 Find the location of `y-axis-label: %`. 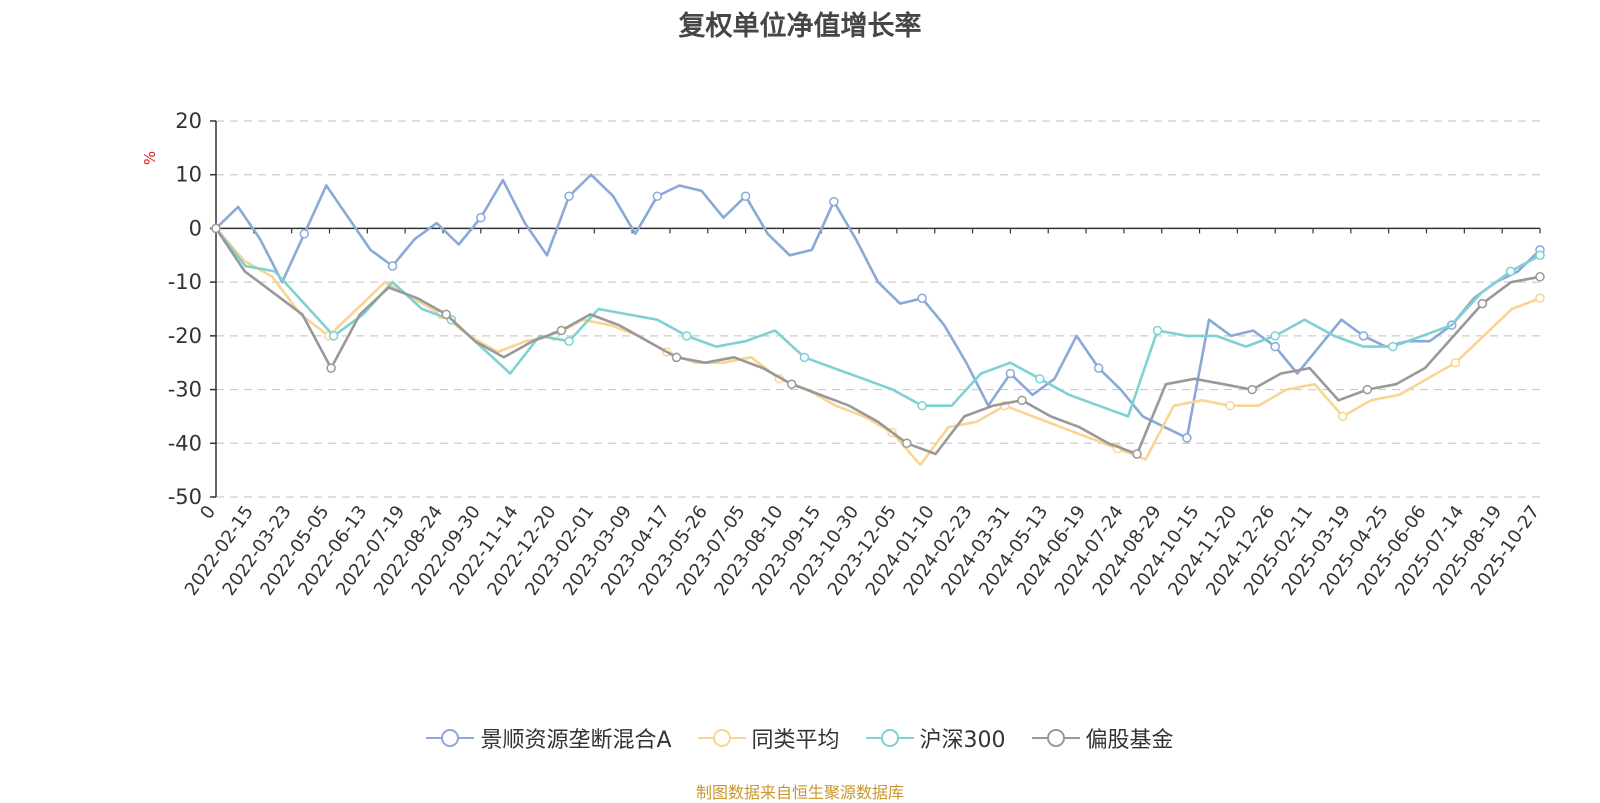

y-axis-label: % is located at coordinates (150, 158).